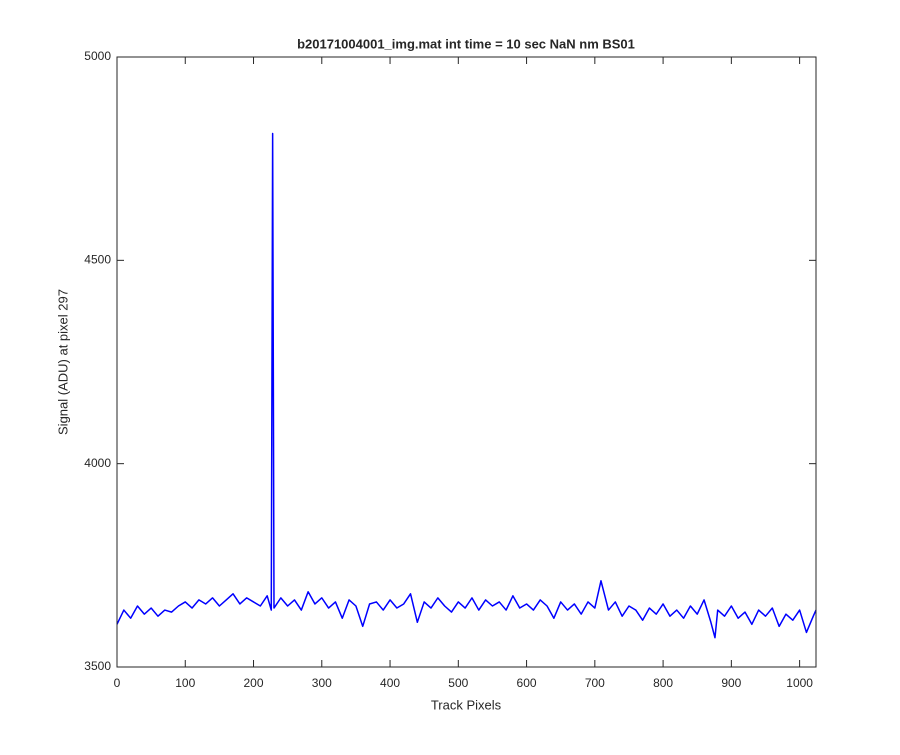 The image size is (900, 755). What do you see at coordinates (799, 683) in the screenshot?
I see `x-tick-label: 1000` at bounding box center [799, 683].